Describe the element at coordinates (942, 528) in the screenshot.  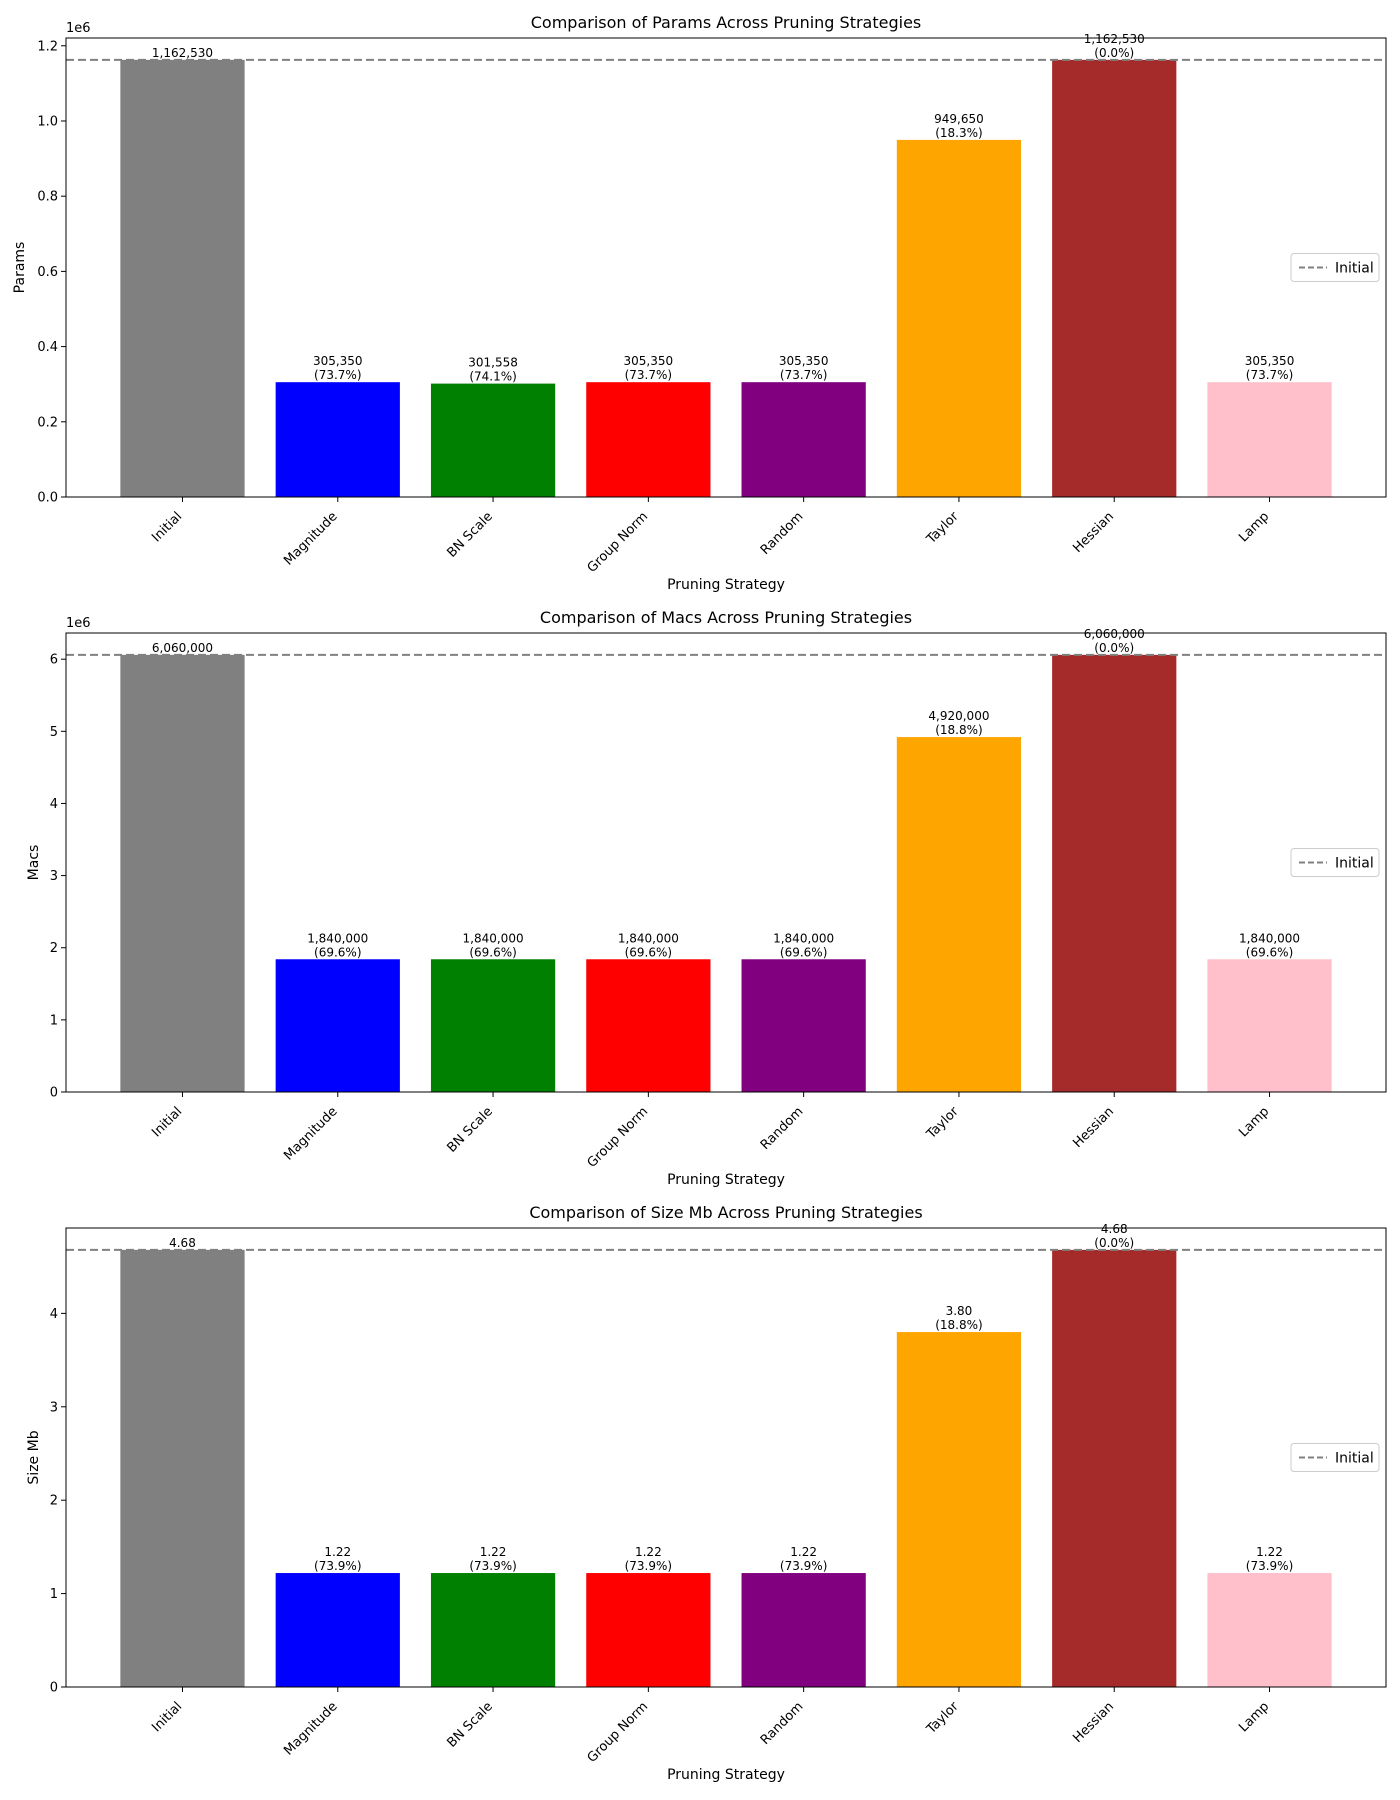
I see `x-tick-label: Taylor` at that location.